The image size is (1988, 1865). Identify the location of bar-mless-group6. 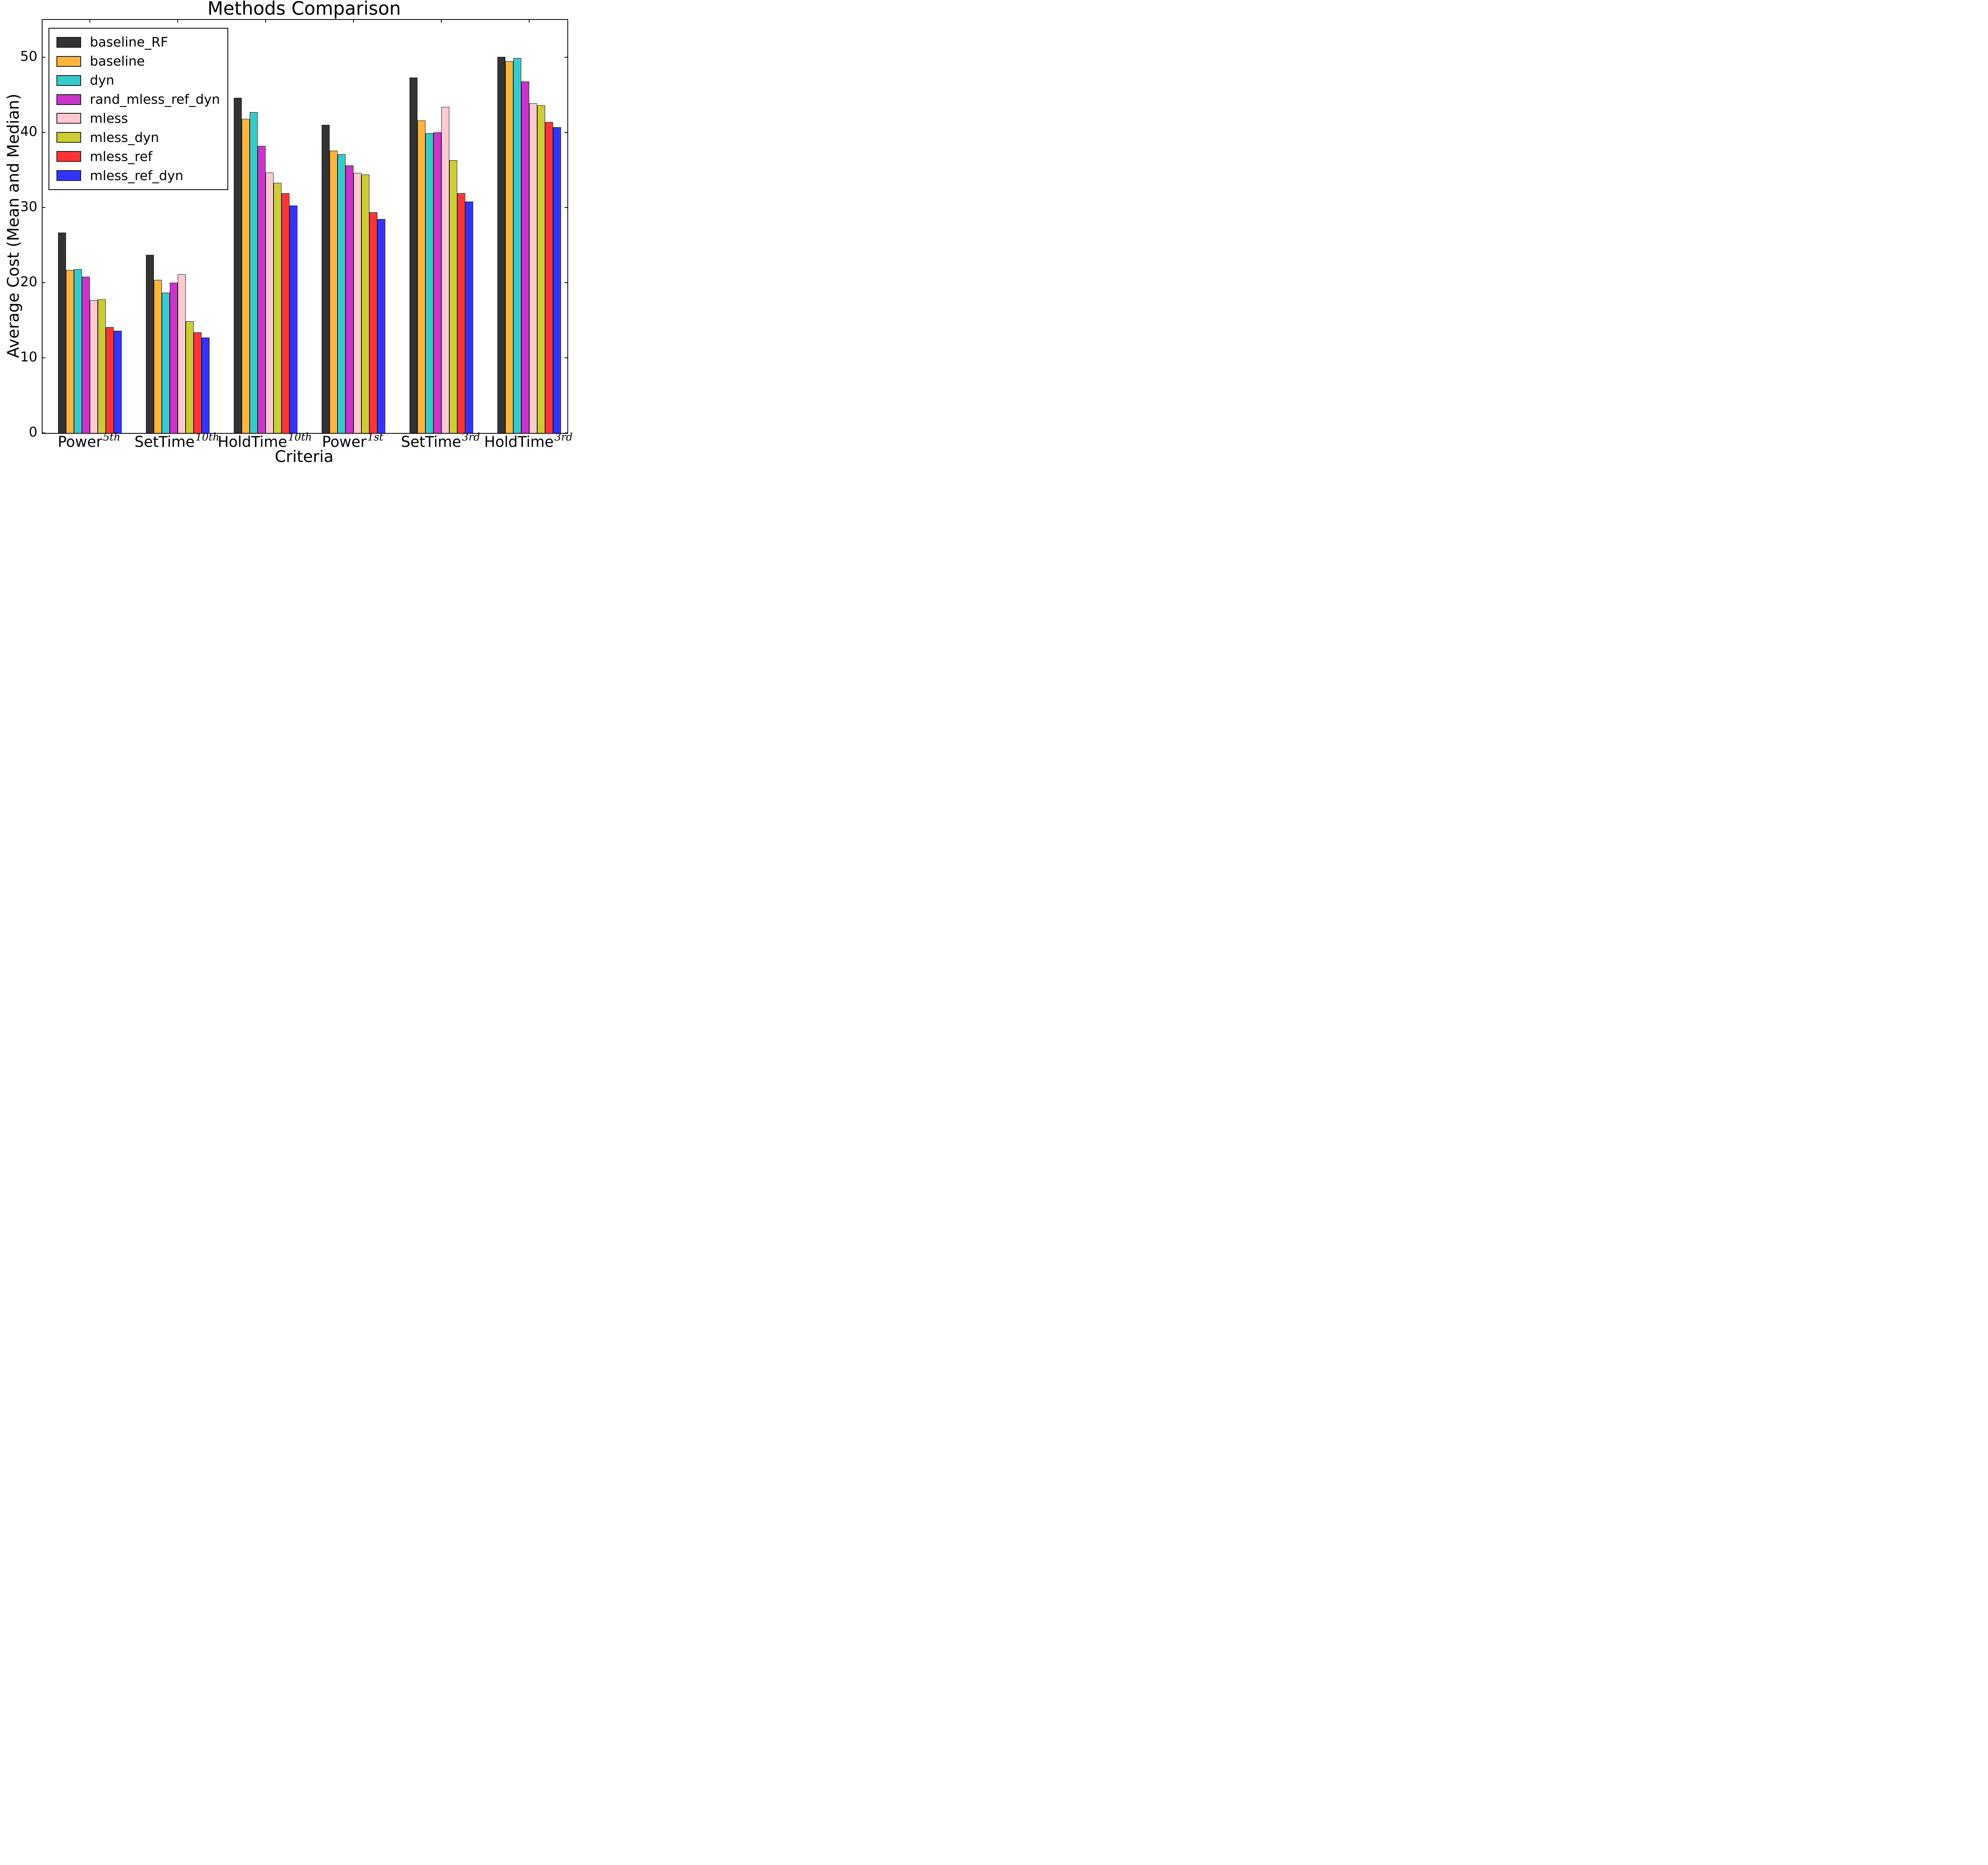
(533, 268).